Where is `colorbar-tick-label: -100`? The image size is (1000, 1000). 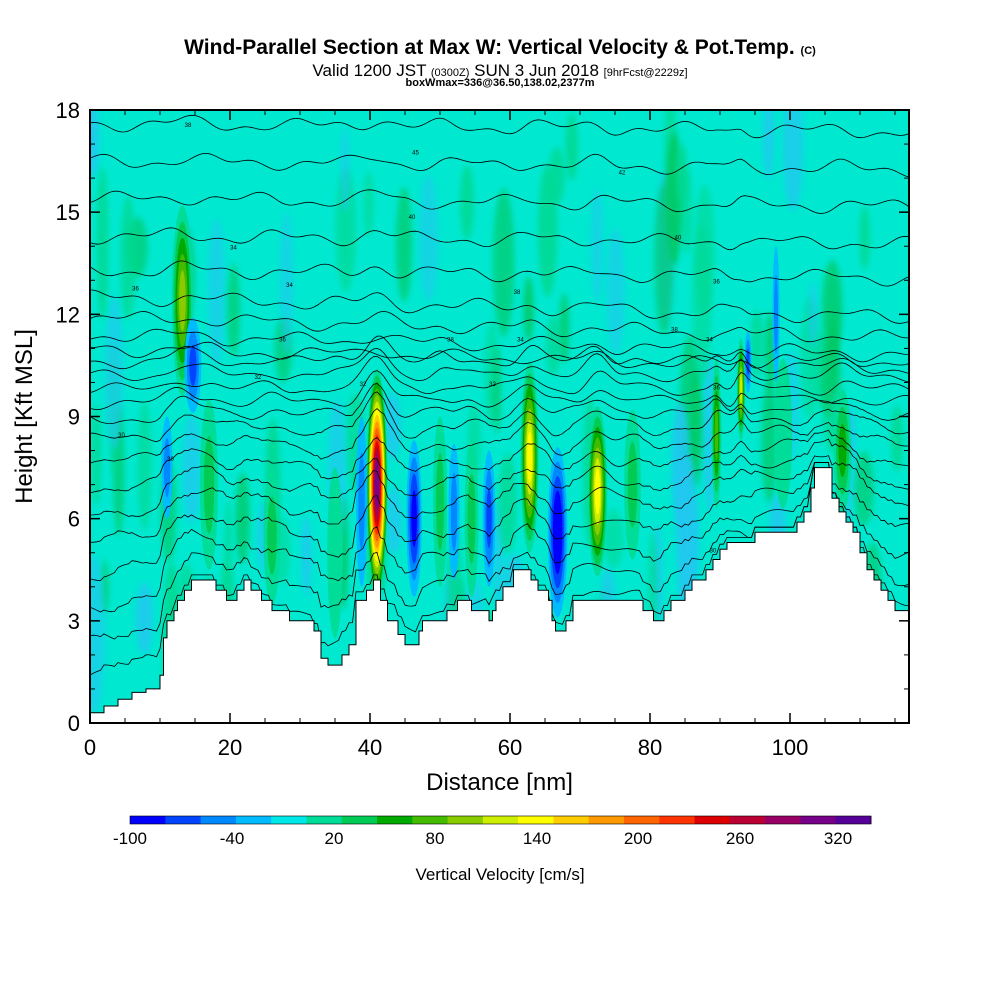 colorbar-tick-label: -100 is located at coordinates (130, 838).